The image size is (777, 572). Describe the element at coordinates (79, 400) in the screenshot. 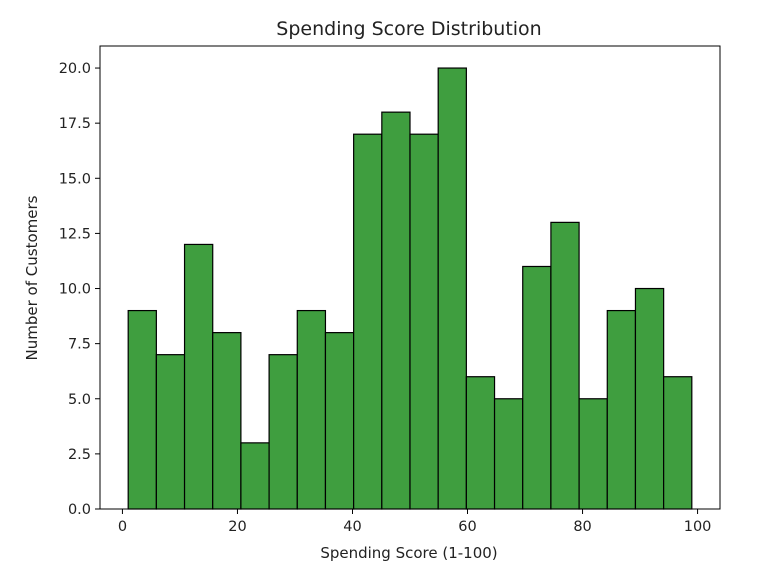

I see `y-tick-label: 5.0` at that location.